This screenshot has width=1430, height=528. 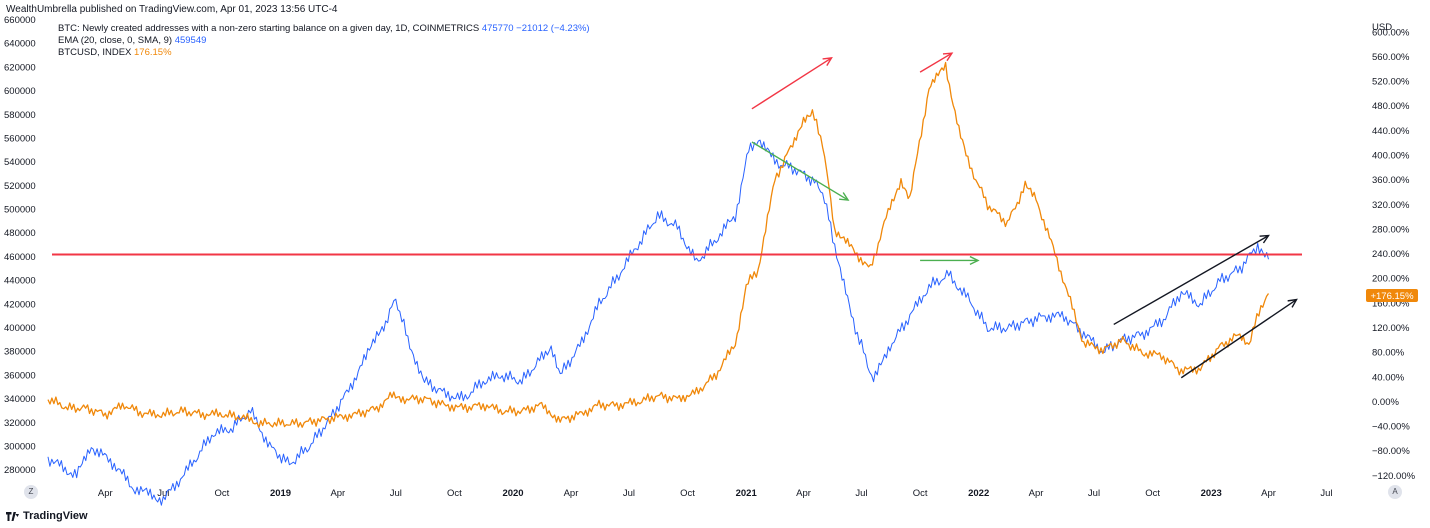 What do you see at coordinates (1391, 229) in the screenshot?
I see `right-tick-label: 280.00%` at bounding box center [1391, 229].